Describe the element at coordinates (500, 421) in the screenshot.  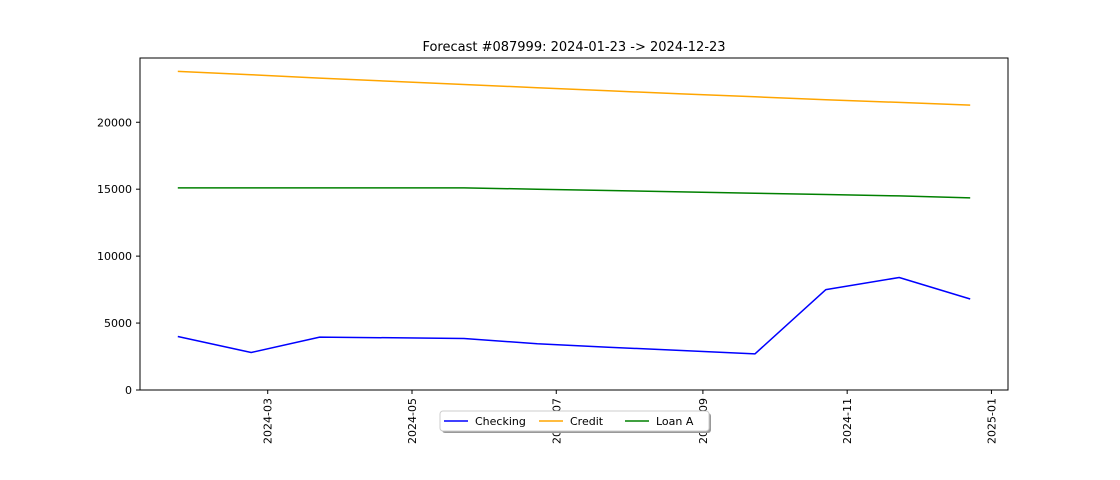
I see `legend-label: Checking` at that location.